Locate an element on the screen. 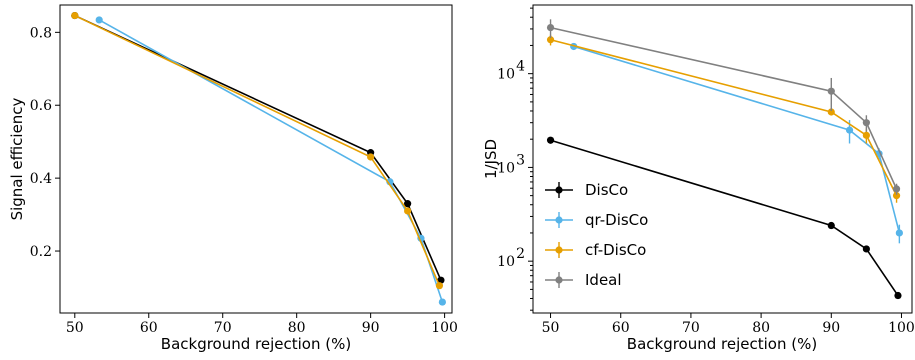  left-y-axis-title: Signal efficiency is located at coordinates (17, 158).